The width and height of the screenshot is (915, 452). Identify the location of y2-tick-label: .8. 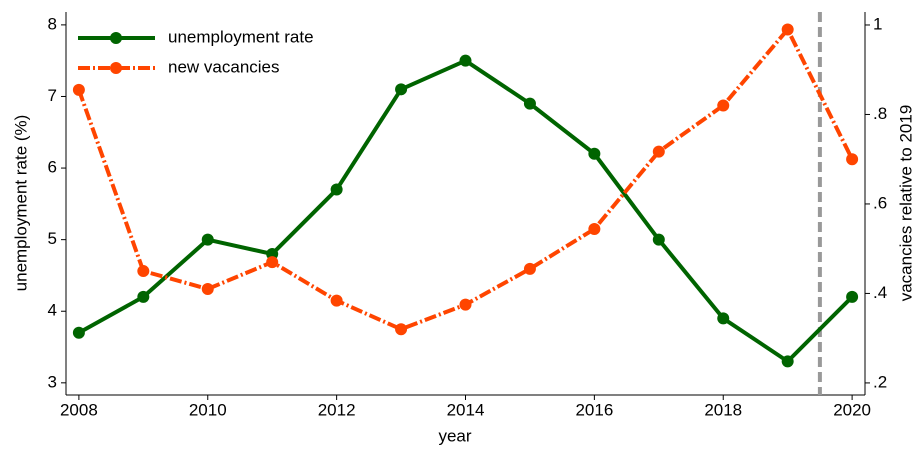
(880, 113).